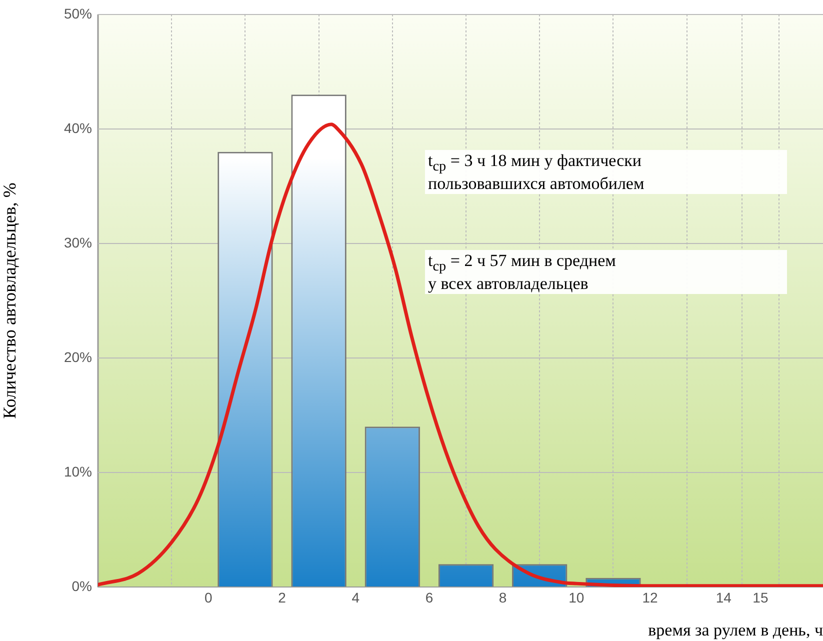 The image size is (823, 641). Describe the element at coordinates (78, 471) in the screenshot. I see `y-tick-label: 10%` at that location.